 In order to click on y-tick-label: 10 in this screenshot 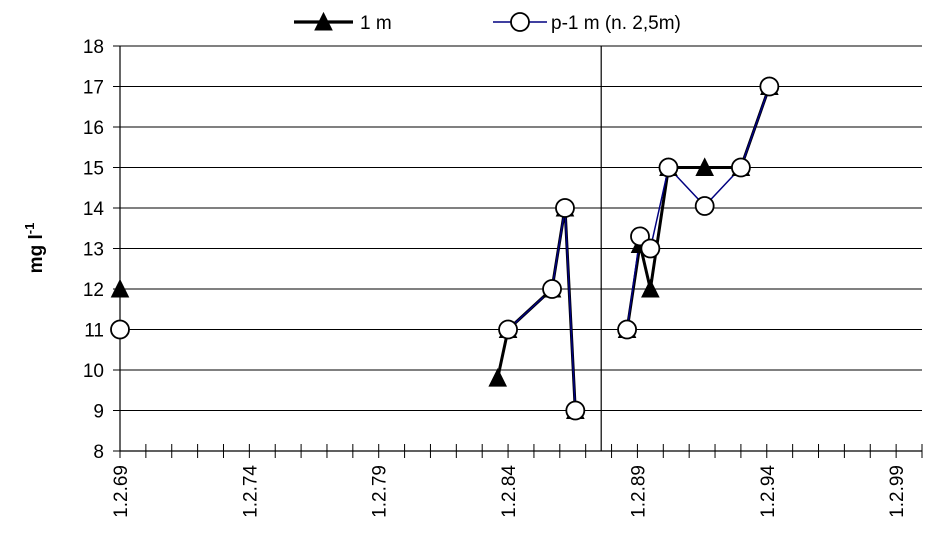, I will do `click(93, 371)`.